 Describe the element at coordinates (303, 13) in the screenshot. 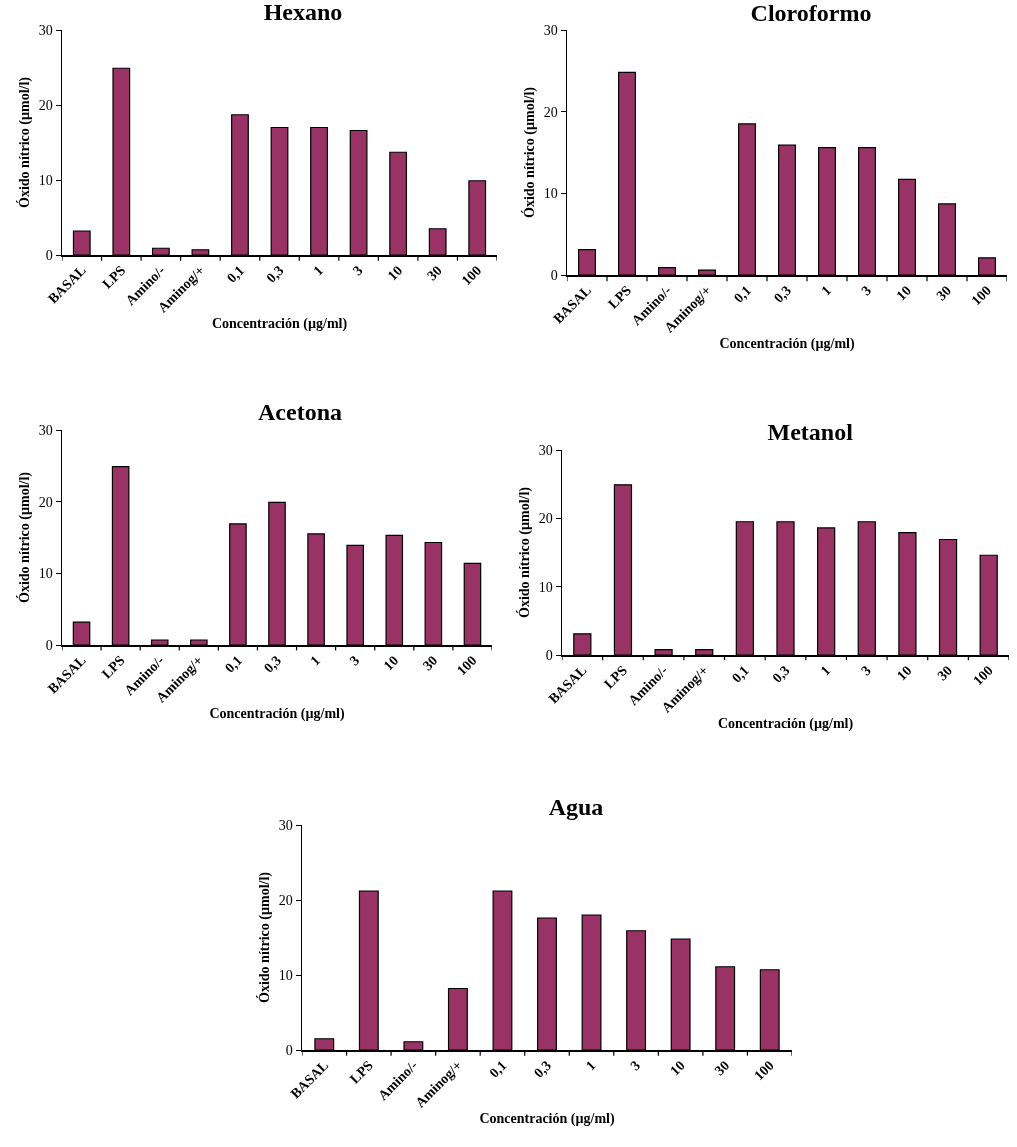

I see `chart-title: Hexano` at that location.